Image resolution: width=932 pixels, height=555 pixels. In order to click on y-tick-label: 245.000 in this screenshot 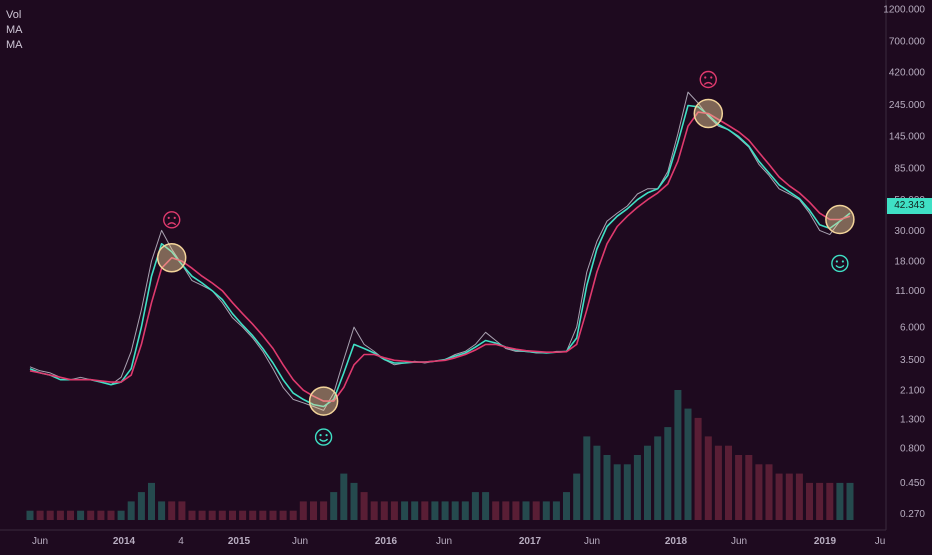, I will do `click(907, 105)`.